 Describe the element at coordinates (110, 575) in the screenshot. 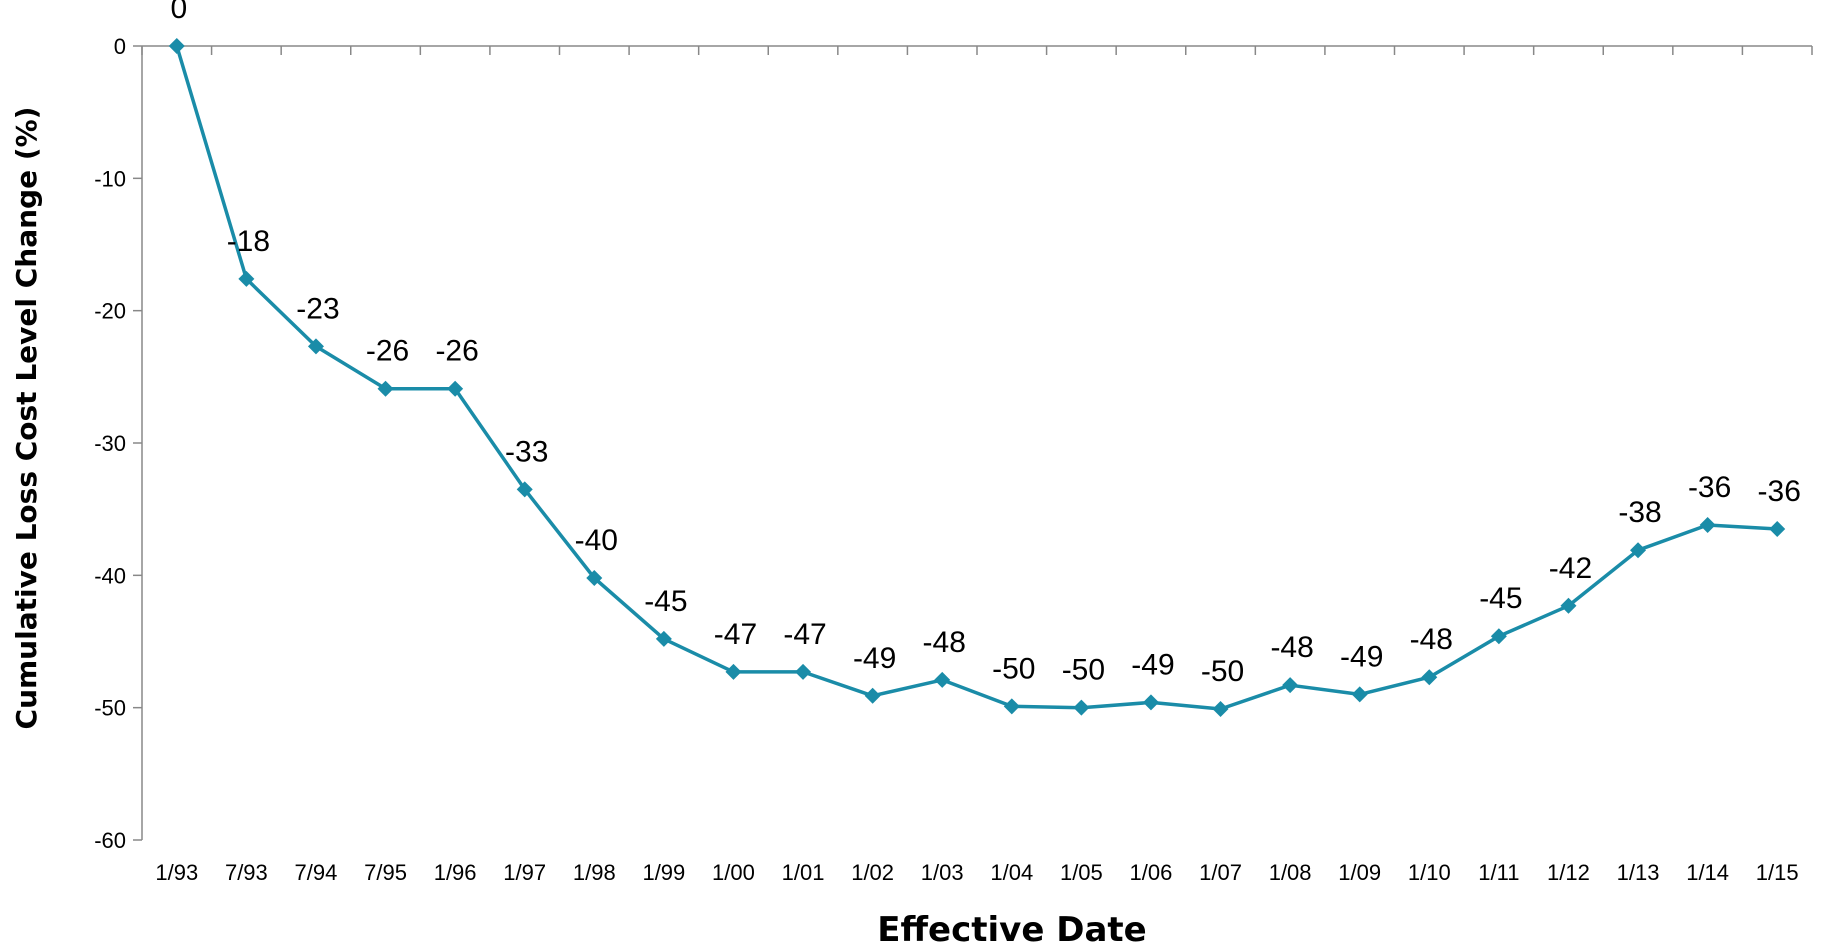

I see `y-tick-label: -40` at that location.